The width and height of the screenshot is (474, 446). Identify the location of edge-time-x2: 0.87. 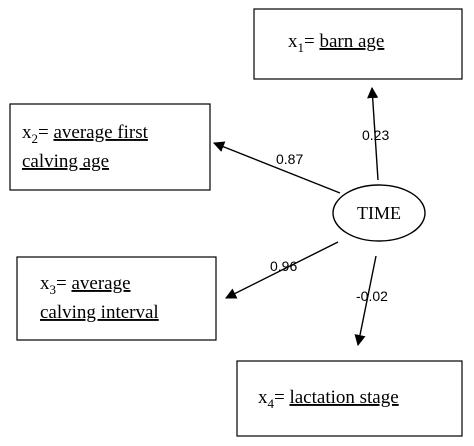
(276, 167).